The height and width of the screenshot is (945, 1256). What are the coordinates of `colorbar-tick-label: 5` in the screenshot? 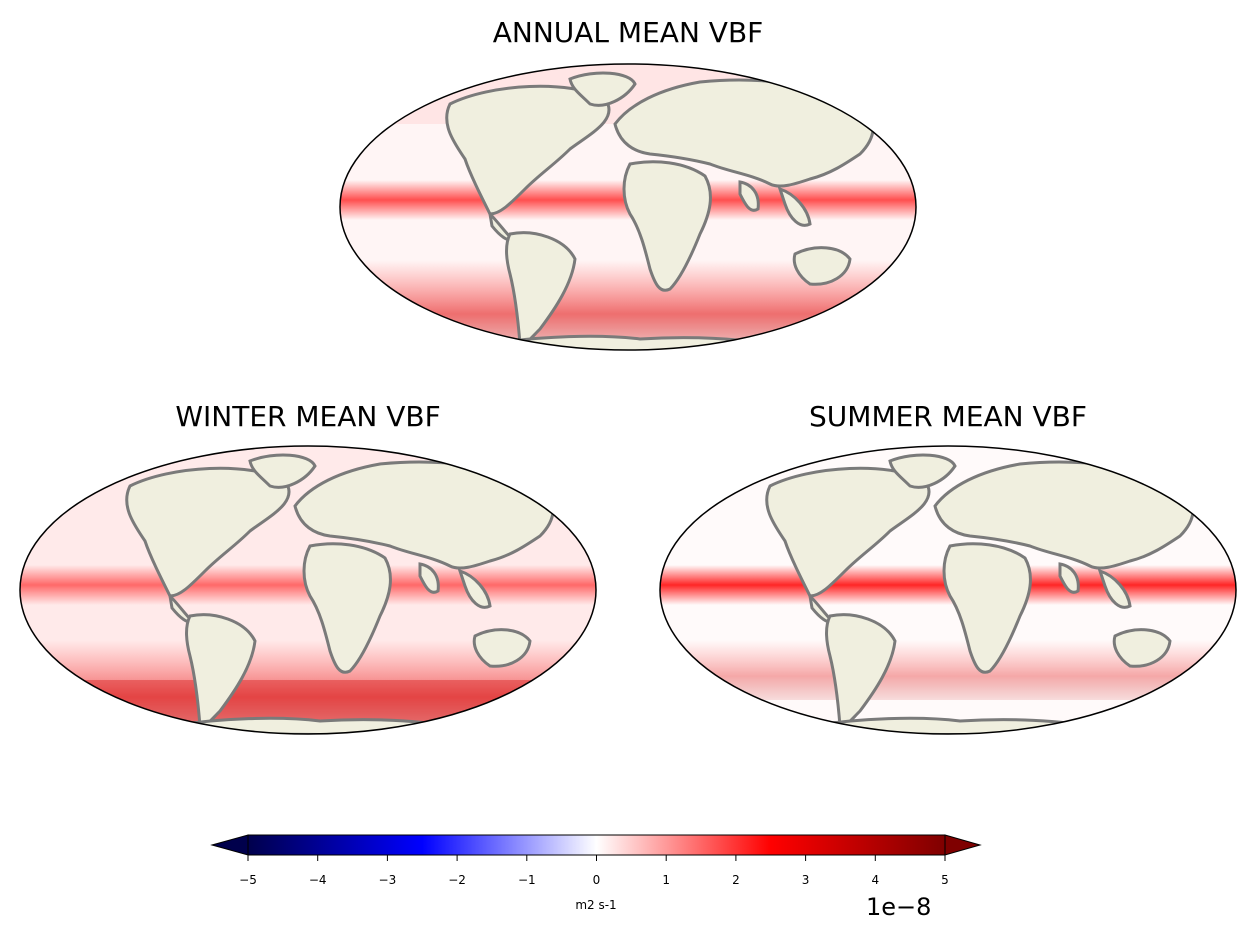 It's located at (945, 880).